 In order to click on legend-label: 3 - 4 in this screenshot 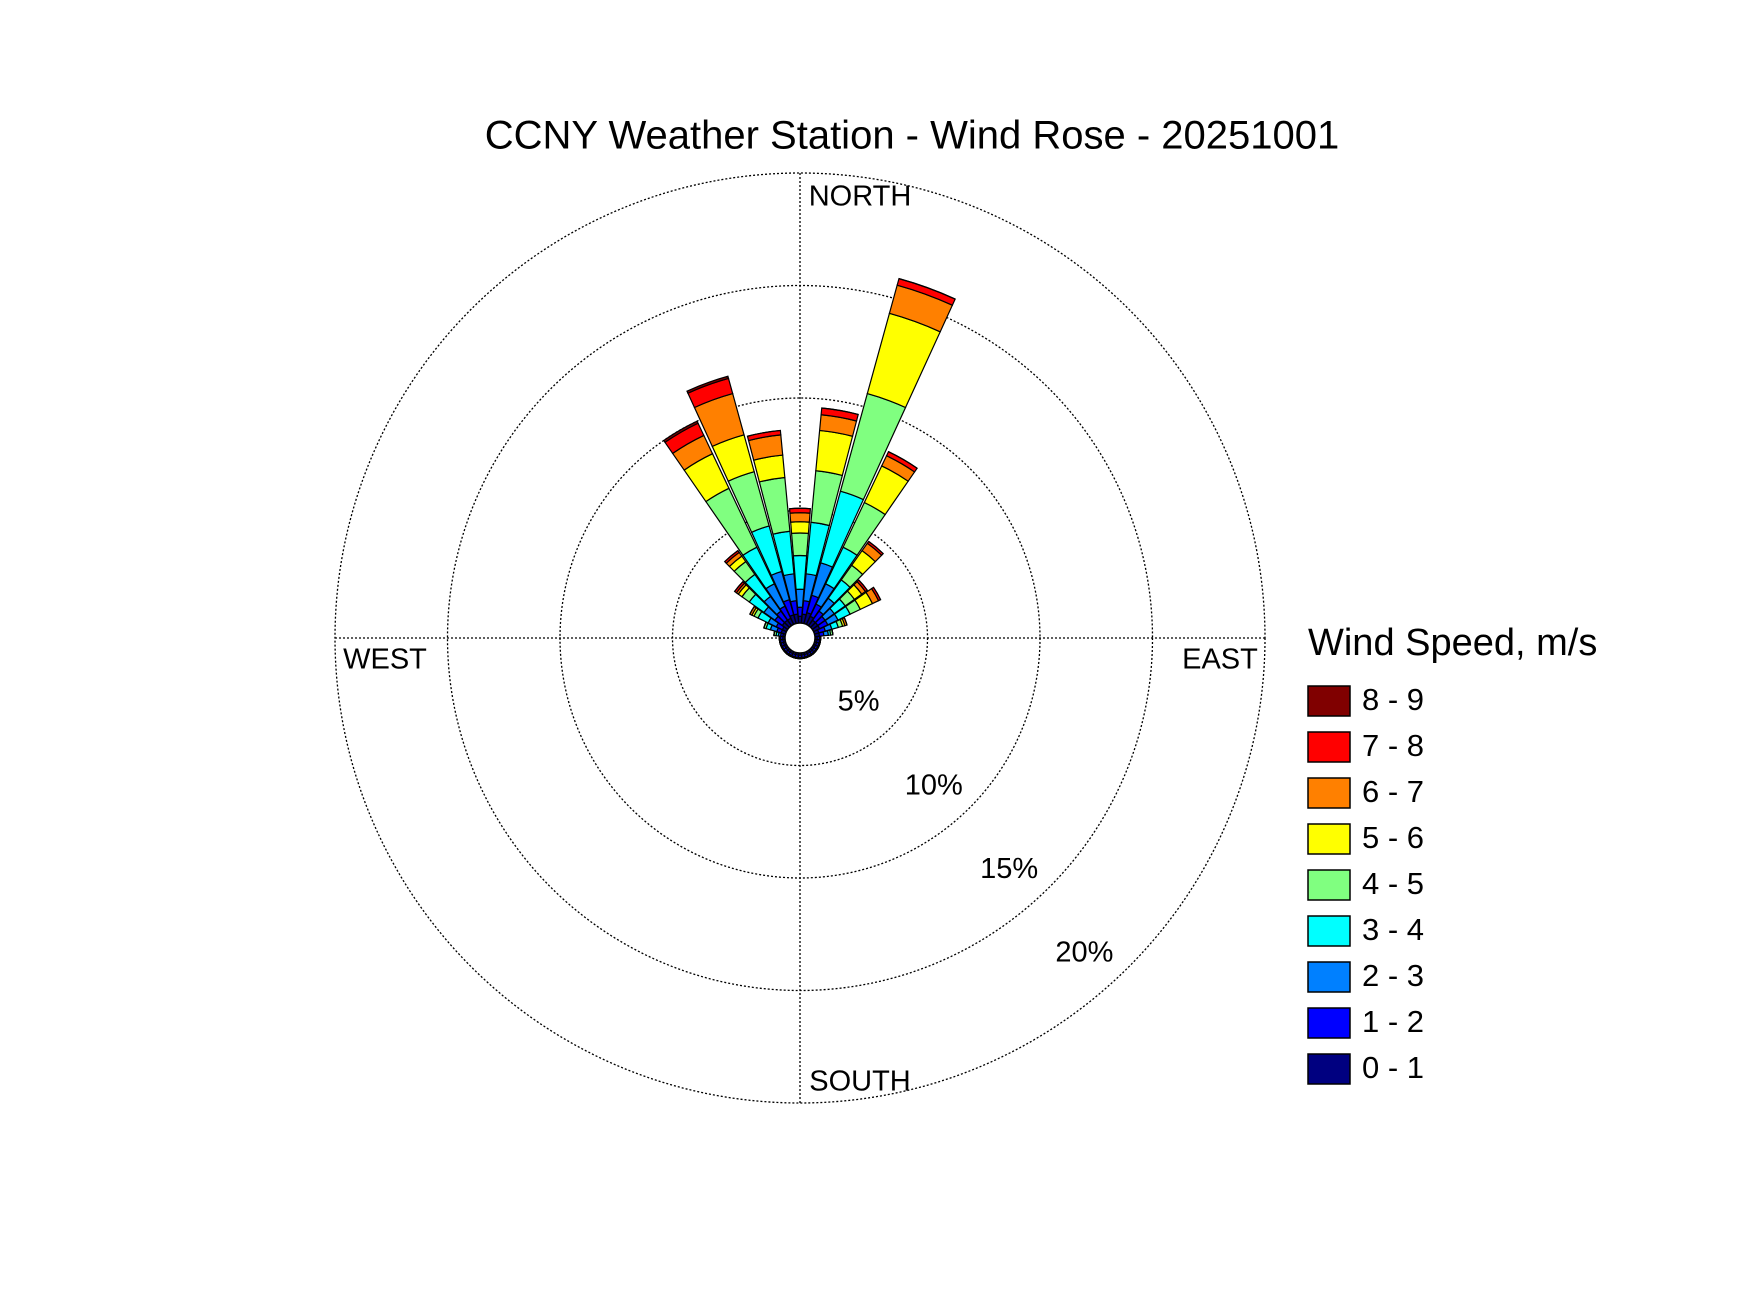, I will do `click(1393, 929)`.